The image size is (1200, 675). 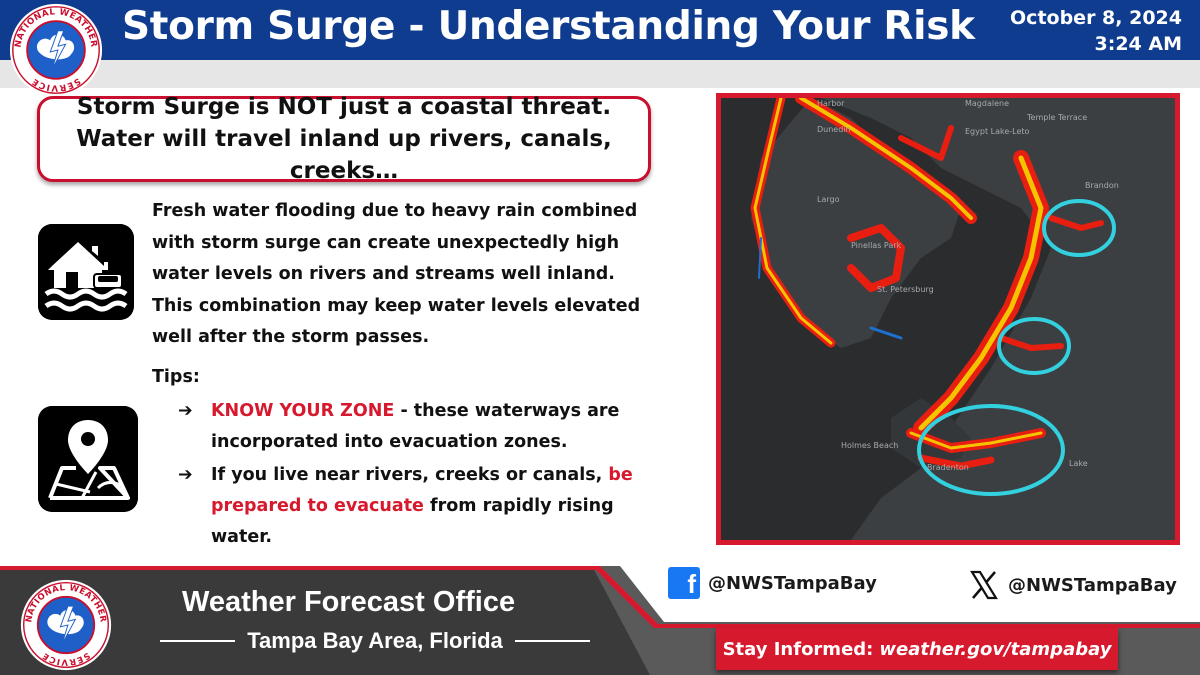 What do you see at coordinates (1102, 185) in the screenshot?
I see `map-label: Brandon` at bounding box center [1102, 185].